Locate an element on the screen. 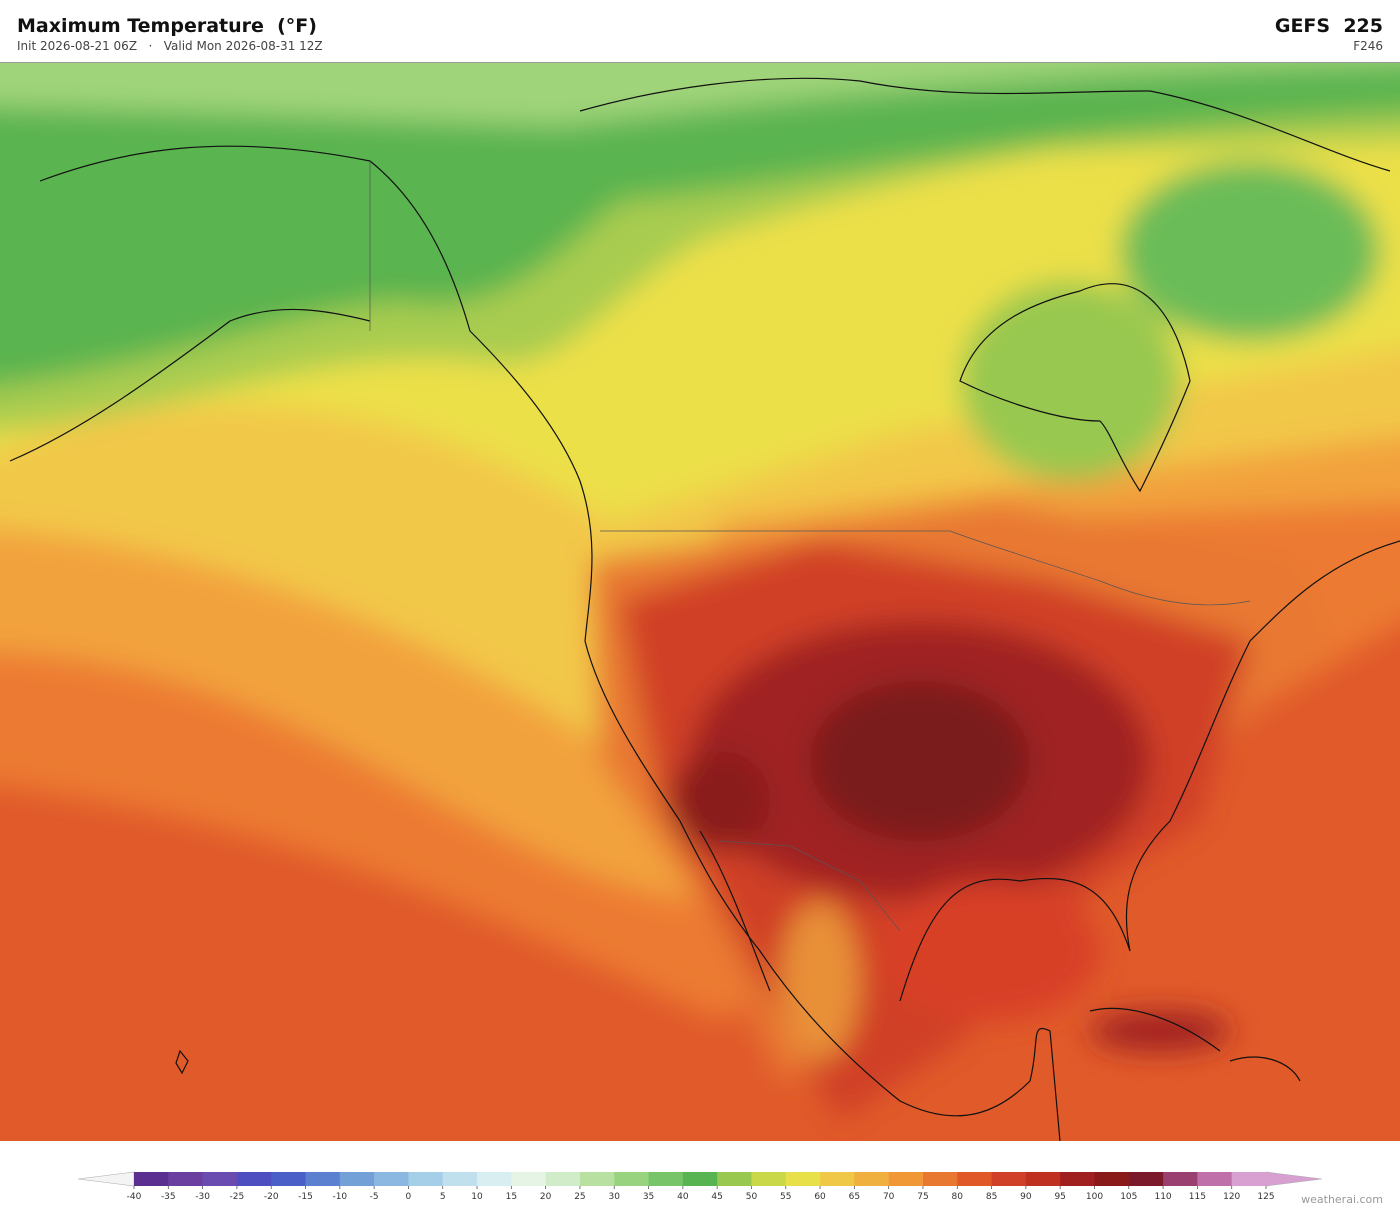 Image resolution: width=1400 pixels, height=1215 pixels. colorbar-tick-label: 15 is located at coordinates (511, 1197).